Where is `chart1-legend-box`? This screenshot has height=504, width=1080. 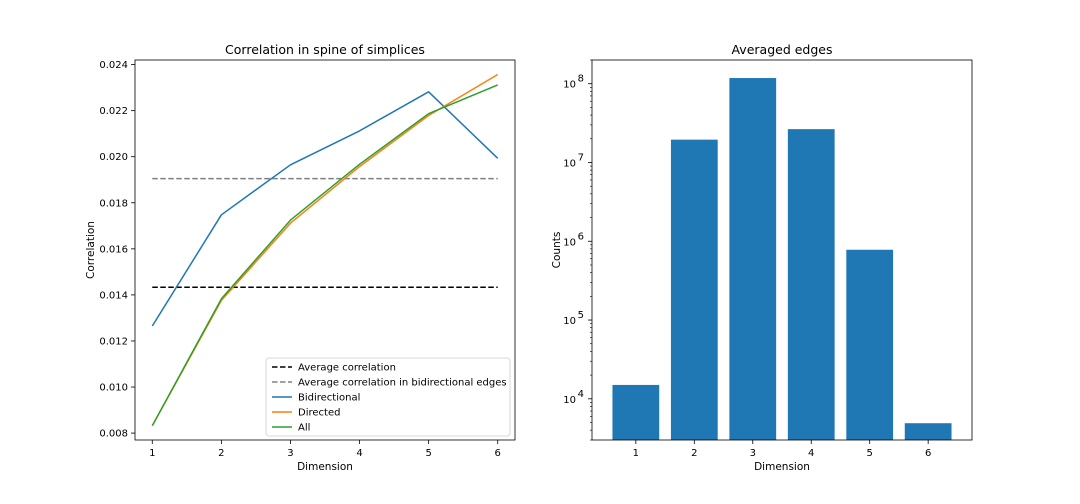
chart1-legend-box is located at coordinates (388, 397).